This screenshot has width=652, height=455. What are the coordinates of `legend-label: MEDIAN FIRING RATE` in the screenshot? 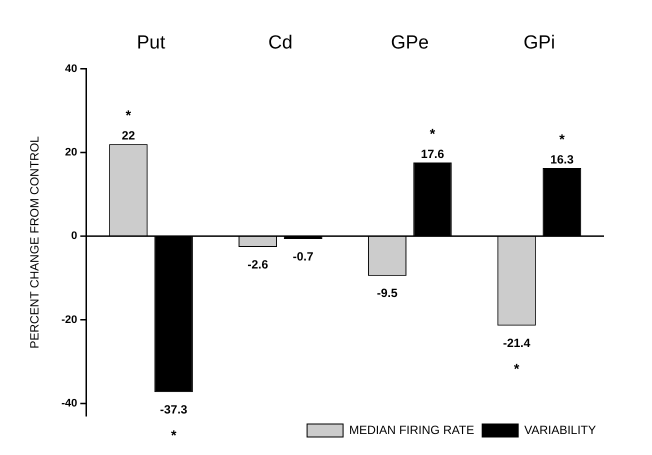 It's located at (411, 429).